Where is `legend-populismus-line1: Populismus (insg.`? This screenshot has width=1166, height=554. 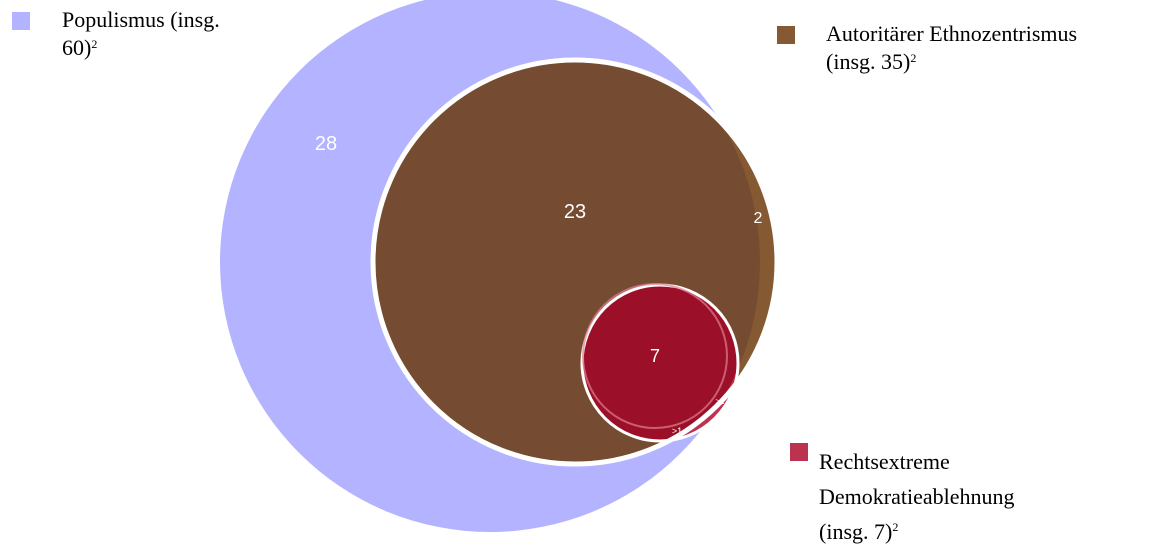
legend-populismus-line1: Populismus (insg. is located at coordinates (141, 19).